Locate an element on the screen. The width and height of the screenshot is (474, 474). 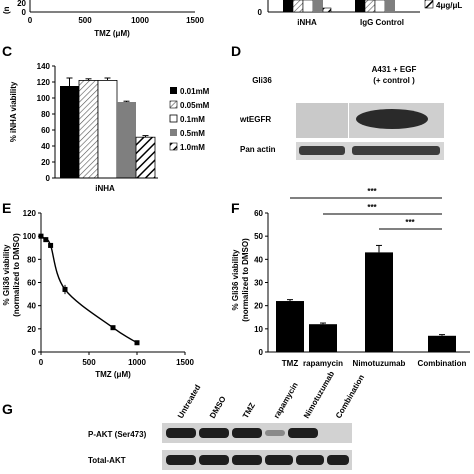
category-label-TMZ: TMZ is located at coordinates (290, 363).